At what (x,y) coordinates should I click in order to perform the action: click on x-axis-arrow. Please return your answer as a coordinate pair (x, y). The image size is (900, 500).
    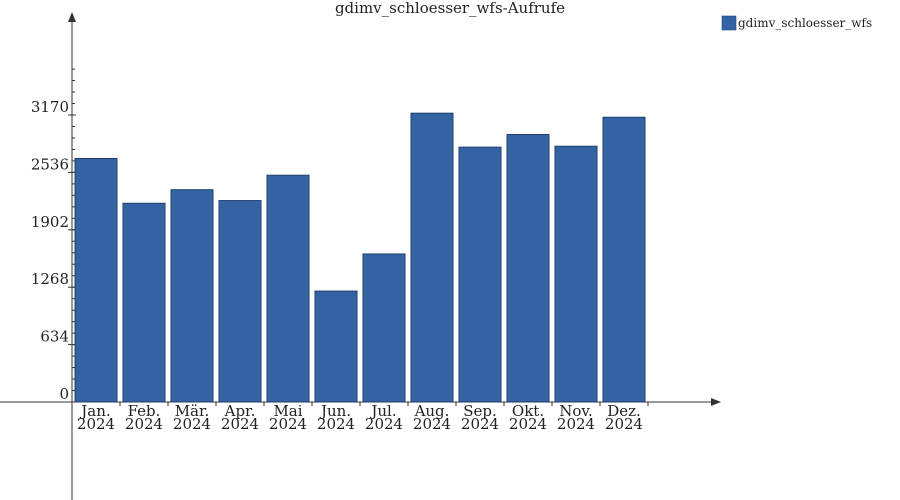
    Looking at the image, I should click on (716, 402).